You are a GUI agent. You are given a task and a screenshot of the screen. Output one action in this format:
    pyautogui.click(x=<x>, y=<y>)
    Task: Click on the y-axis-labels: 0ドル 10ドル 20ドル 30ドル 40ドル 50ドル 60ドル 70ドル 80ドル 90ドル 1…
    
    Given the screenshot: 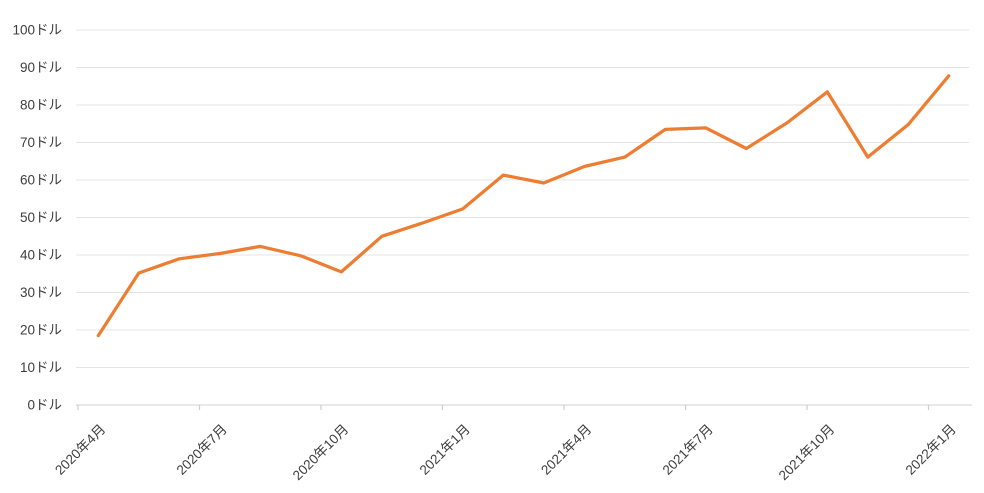 What is the action you would take?
    pyautogui.click(x=37, y=218)
    